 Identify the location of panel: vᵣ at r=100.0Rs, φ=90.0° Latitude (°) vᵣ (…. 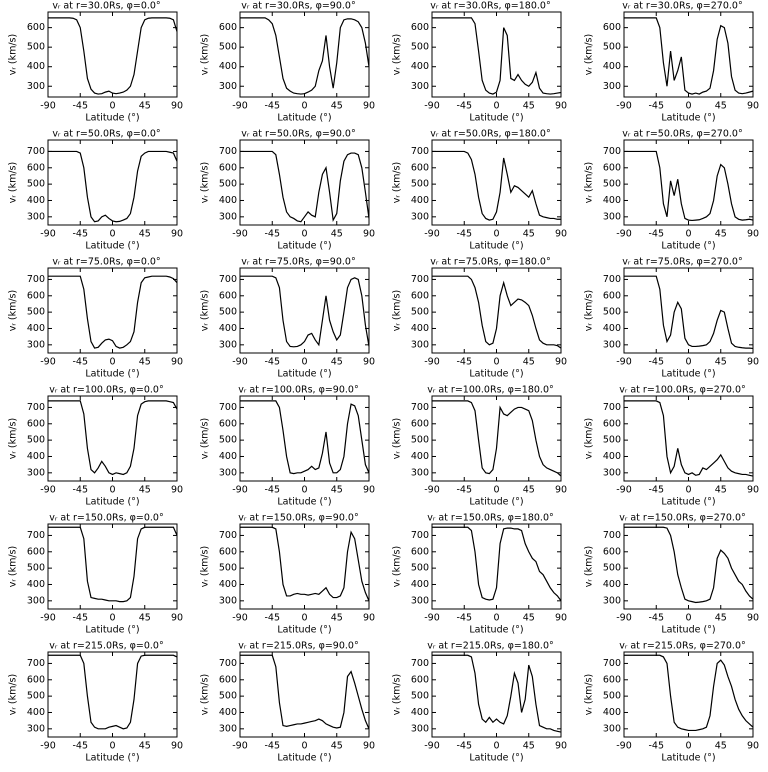
(288, 446).